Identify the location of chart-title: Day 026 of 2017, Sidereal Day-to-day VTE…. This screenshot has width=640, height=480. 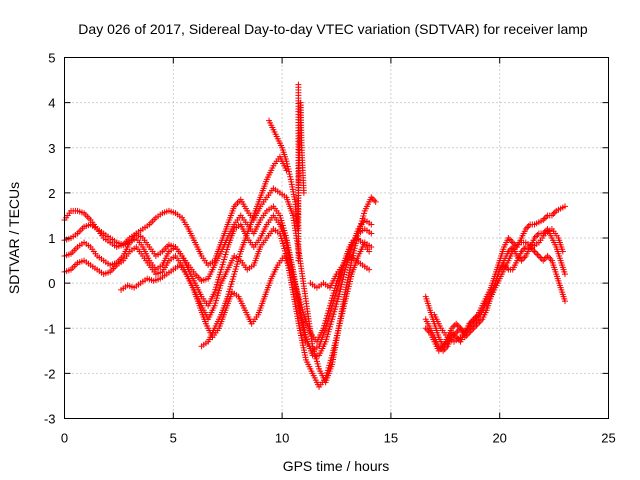
(333, 29).